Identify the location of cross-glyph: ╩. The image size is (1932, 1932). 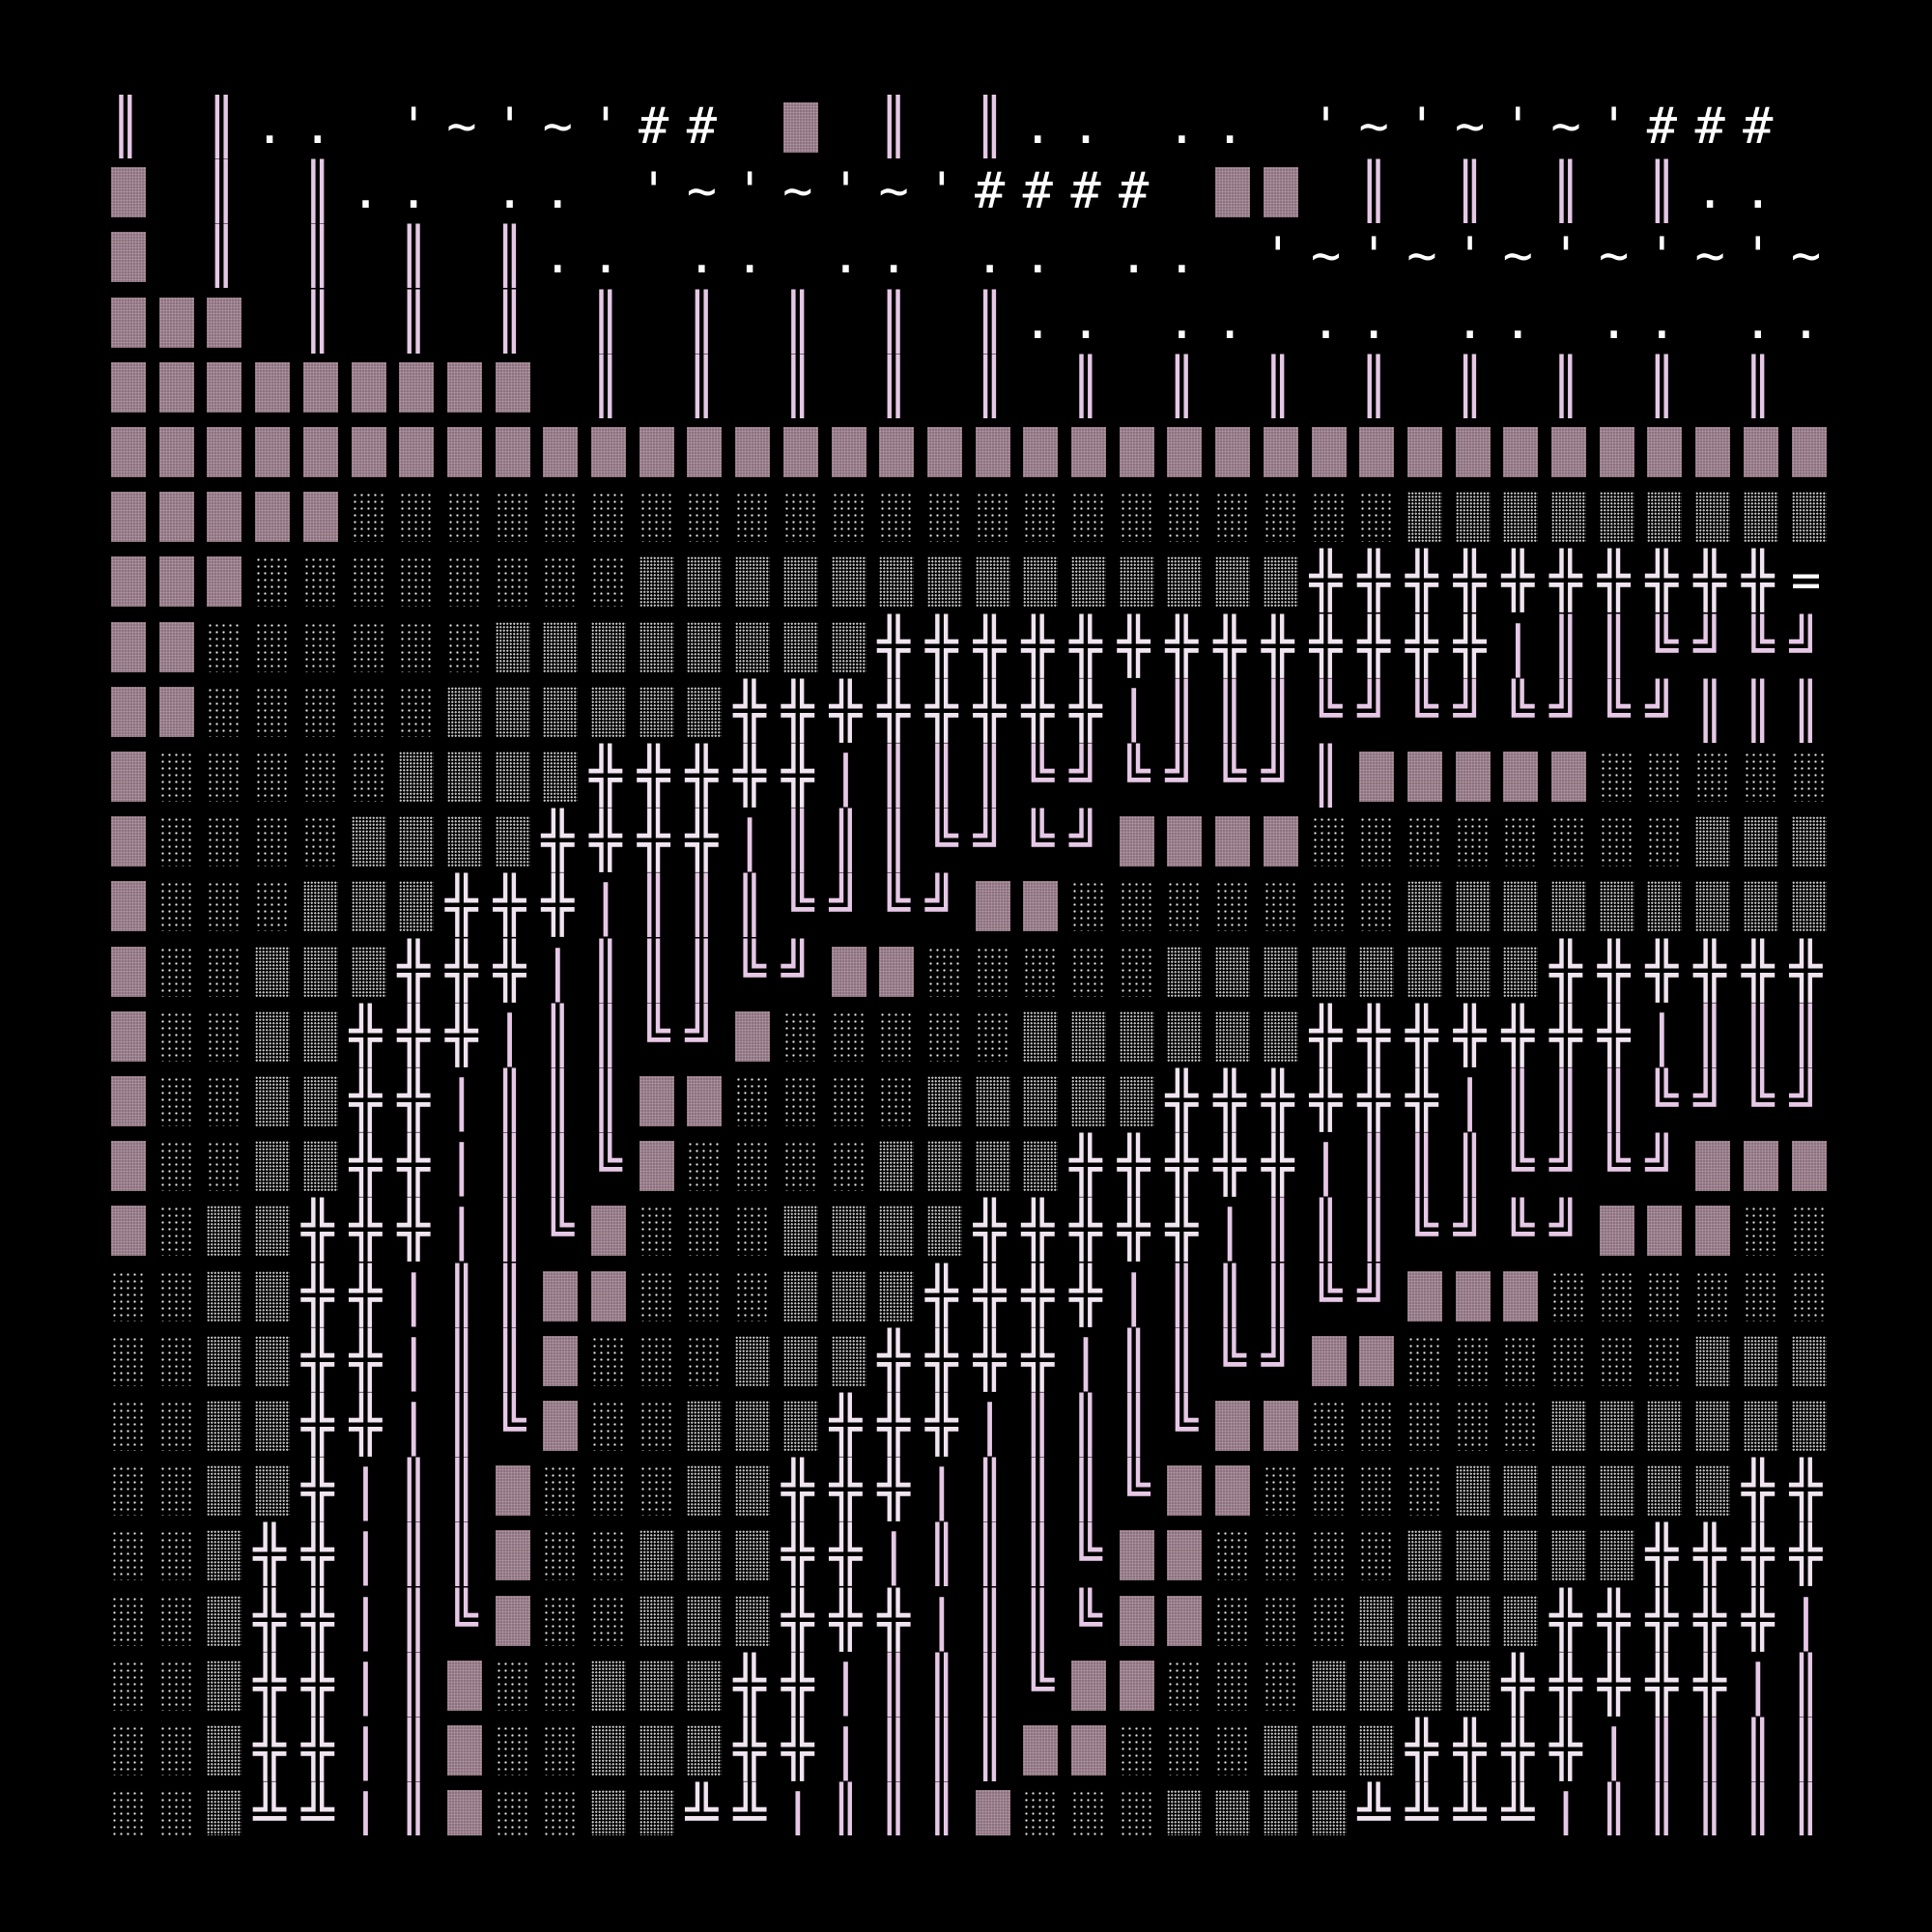
(1381, 1809).